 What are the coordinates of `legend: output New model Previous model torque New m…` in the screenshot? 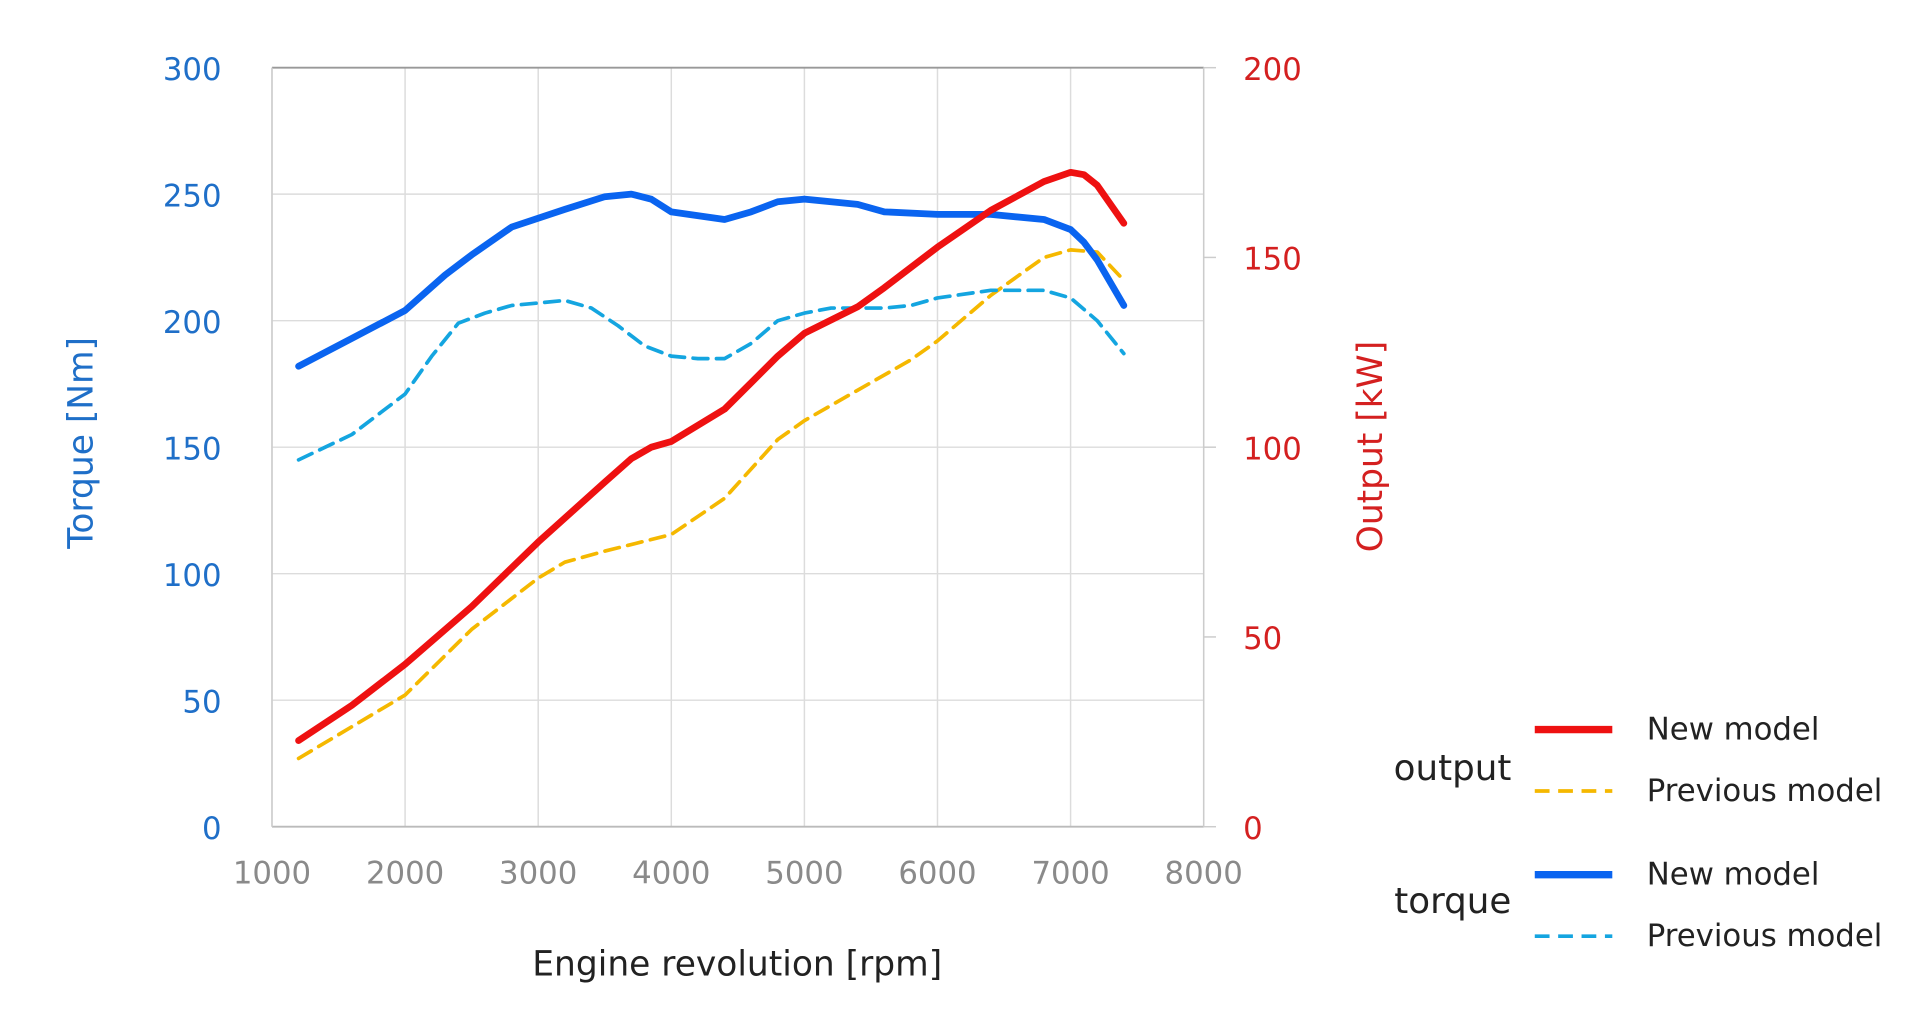 It's located at (1638, 832).